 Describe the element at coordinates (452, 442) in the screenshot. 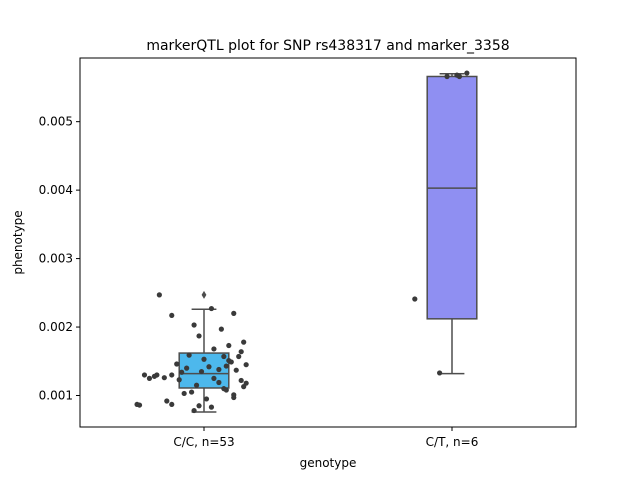

I see `x-tick-label: C/T, n=6` at that location.